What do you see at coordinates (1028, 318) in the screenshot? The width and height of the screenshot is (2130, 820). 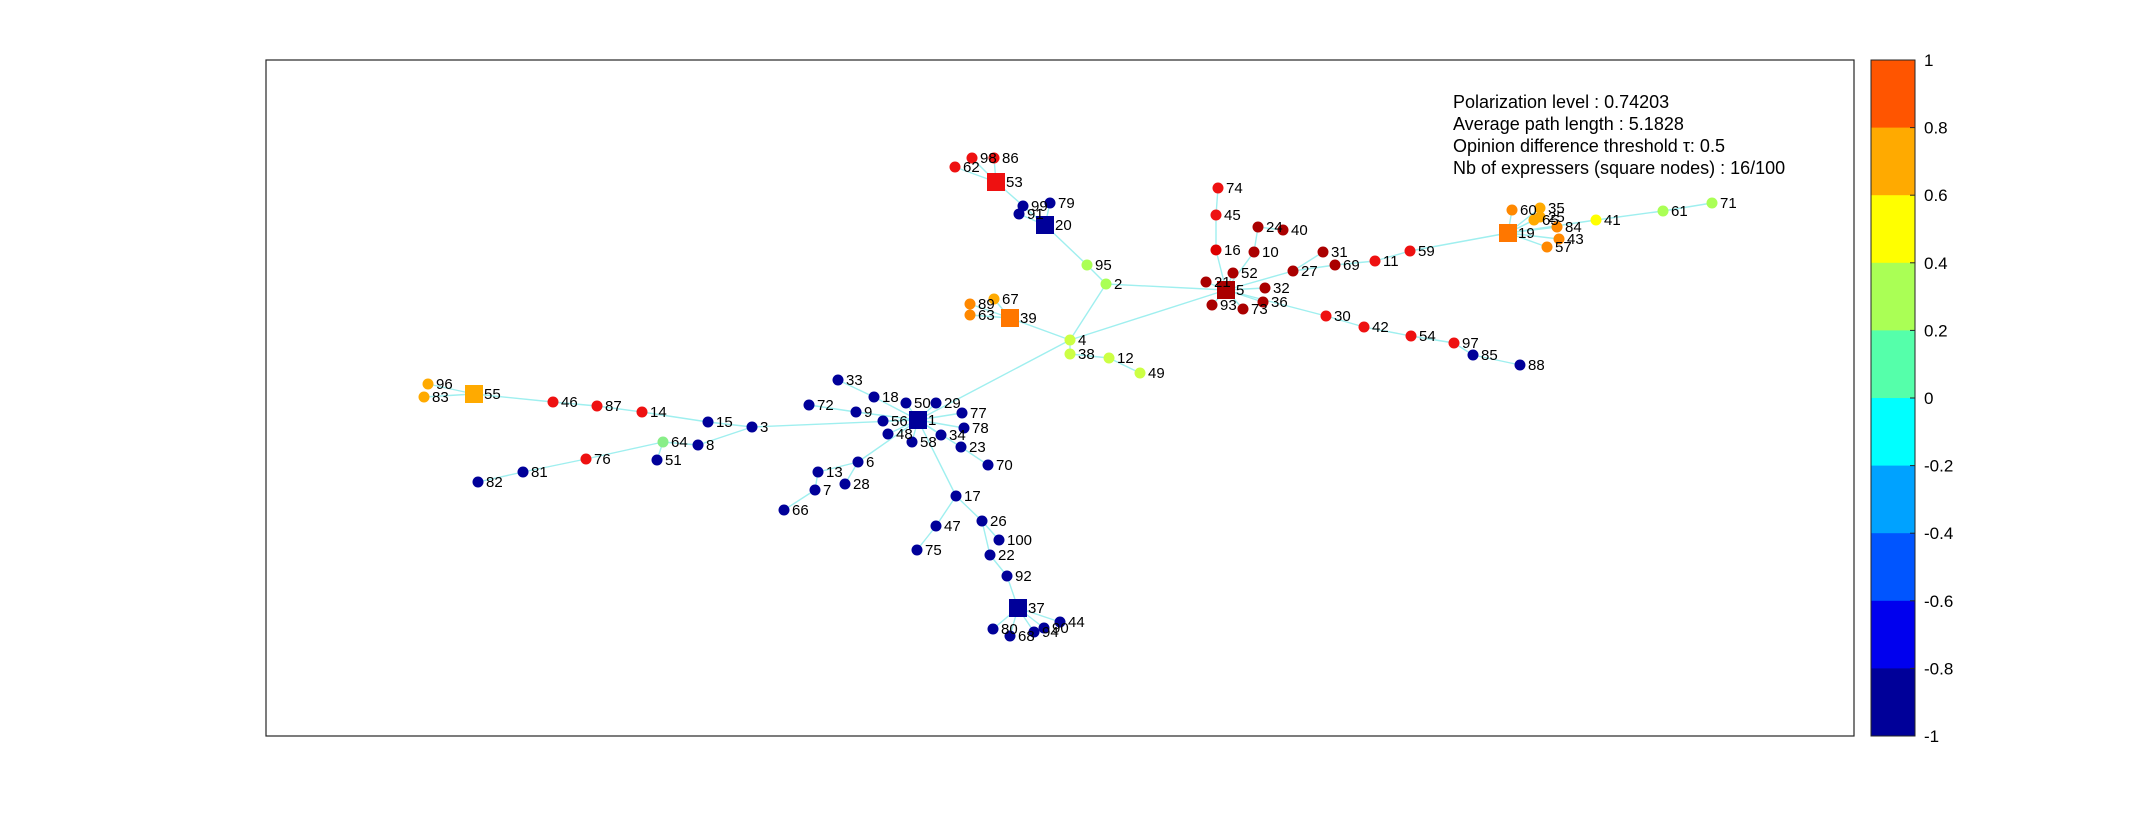 I see `node-label-39: 39` at bounding box center [1028, 318].